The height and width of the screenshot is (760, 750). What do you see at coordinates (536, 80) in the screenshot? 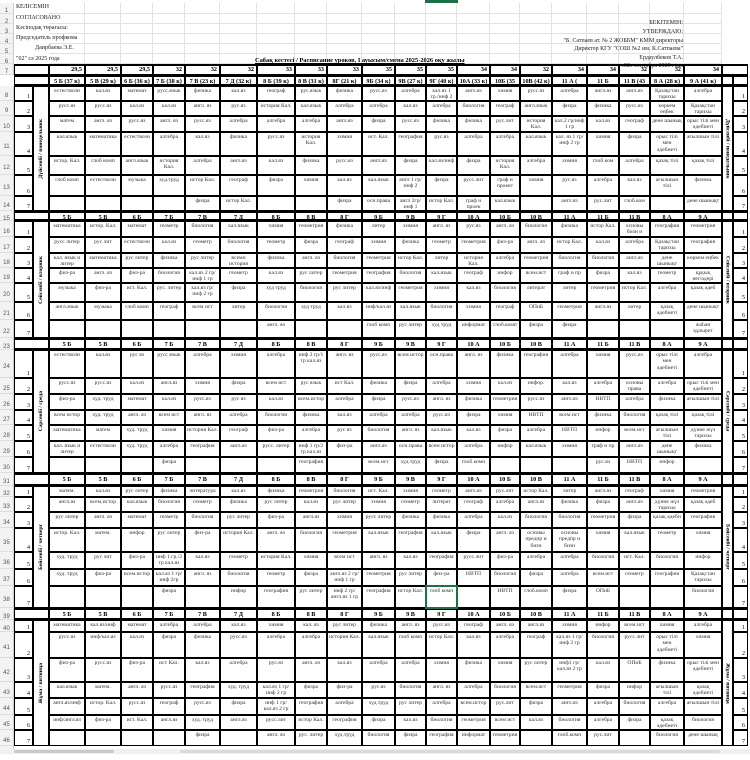
I see `class-header: 10В (42 к)` at bounding box center [536, 80].